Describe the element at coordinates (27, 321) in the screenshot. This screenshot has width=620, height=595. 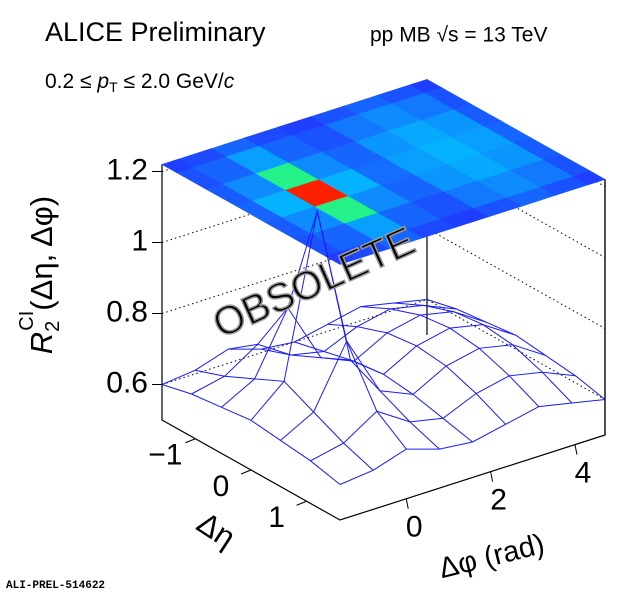
I see `z-sup: CI` at that location.